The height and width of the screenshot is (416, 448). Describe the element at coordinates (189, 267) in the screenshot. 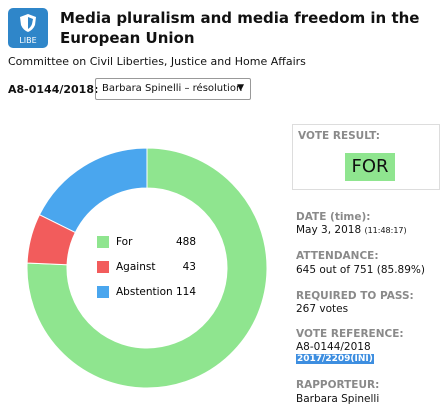

I see `legend-value: 43` at that location.